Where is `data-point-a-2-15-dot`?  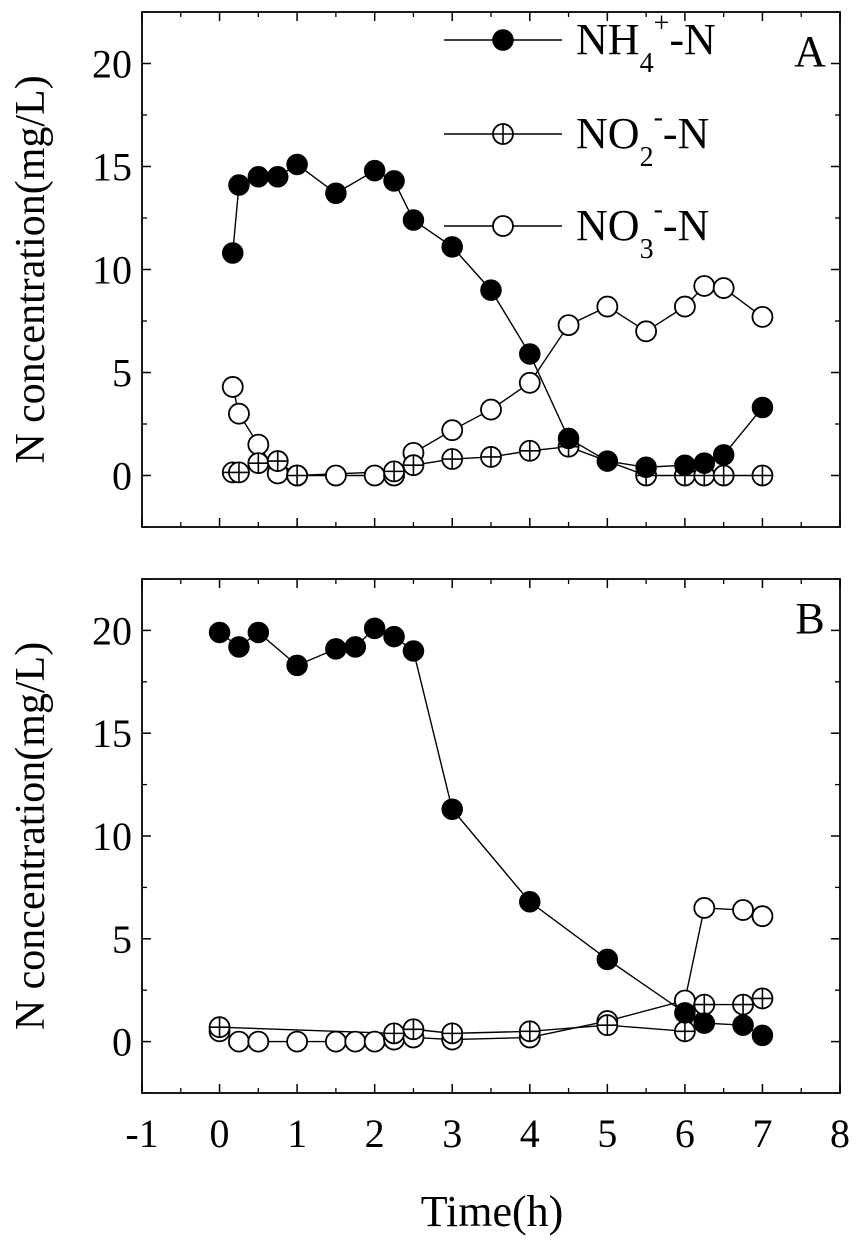
data-point-a-2-15-dot is located at coordinates (684, 306).